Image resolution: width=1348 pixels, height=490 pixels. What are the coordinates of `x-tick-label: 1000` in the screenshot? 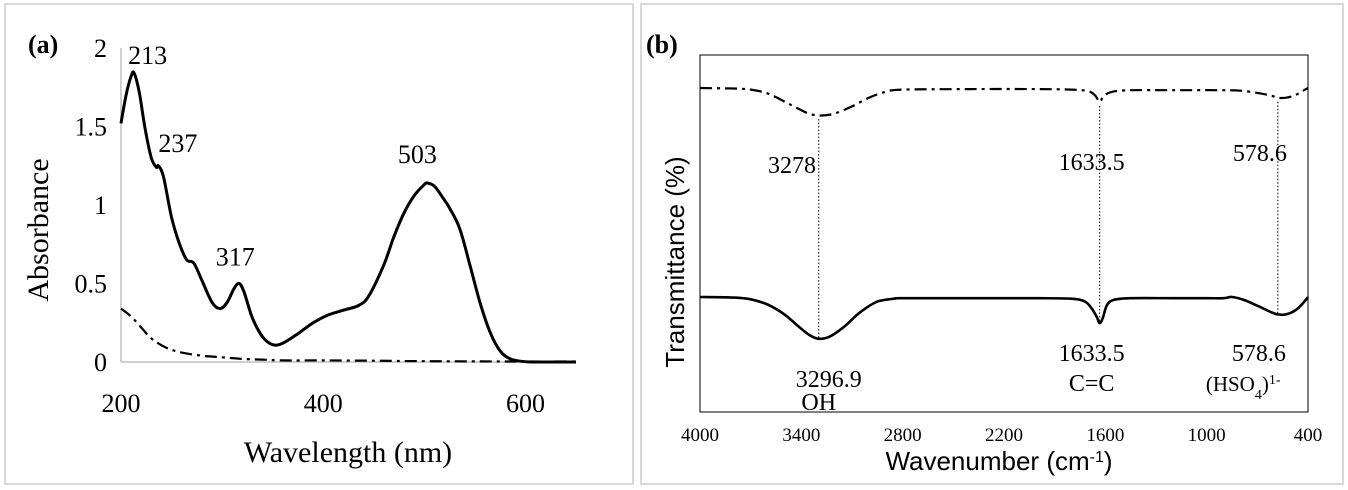 It's located at (1207, 435).